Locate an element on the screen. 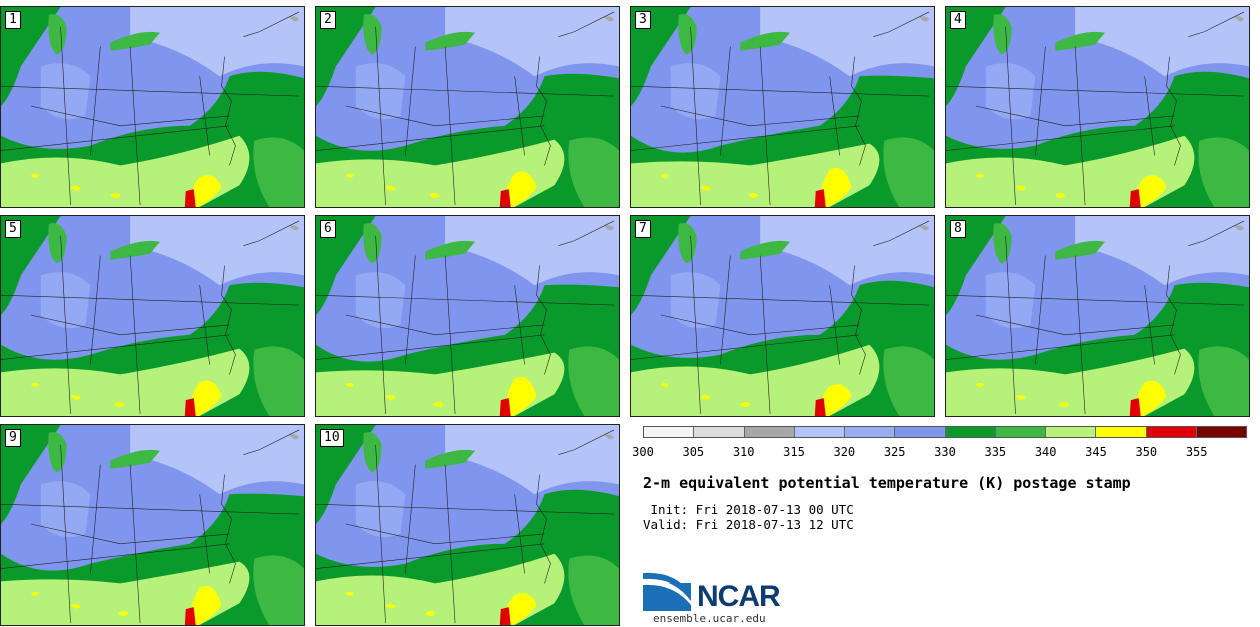 This screenshot has width=1260, height=627. colorbar-tick-label: 325 is located at coordinates (894, 452).